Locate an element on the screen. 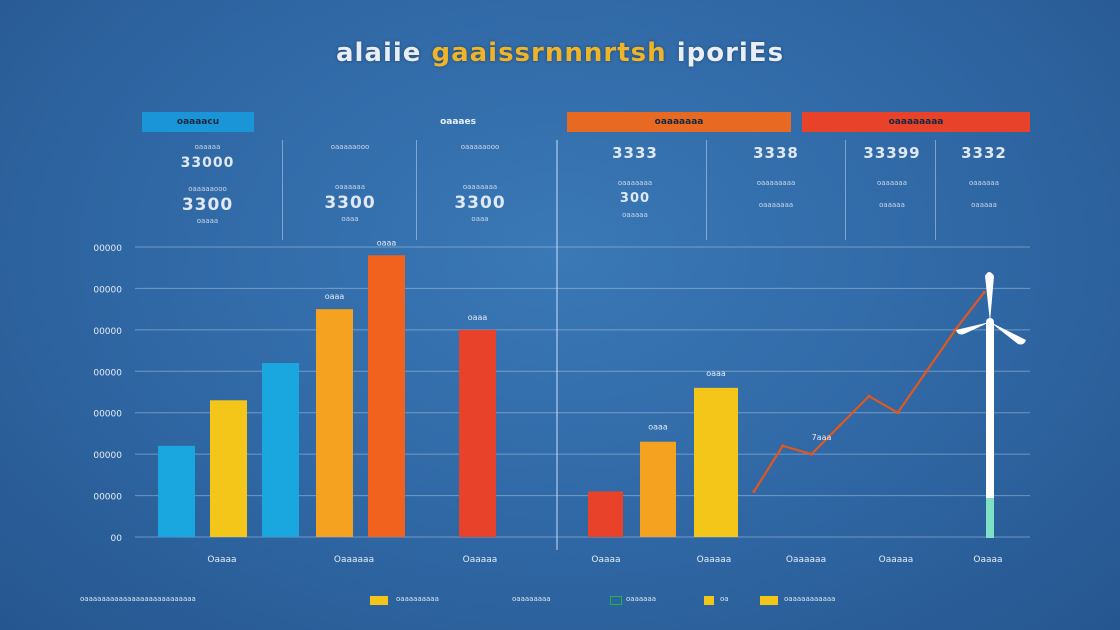  right-header-2-text: oaaaaaaaa is located at coordinates (916, 122).